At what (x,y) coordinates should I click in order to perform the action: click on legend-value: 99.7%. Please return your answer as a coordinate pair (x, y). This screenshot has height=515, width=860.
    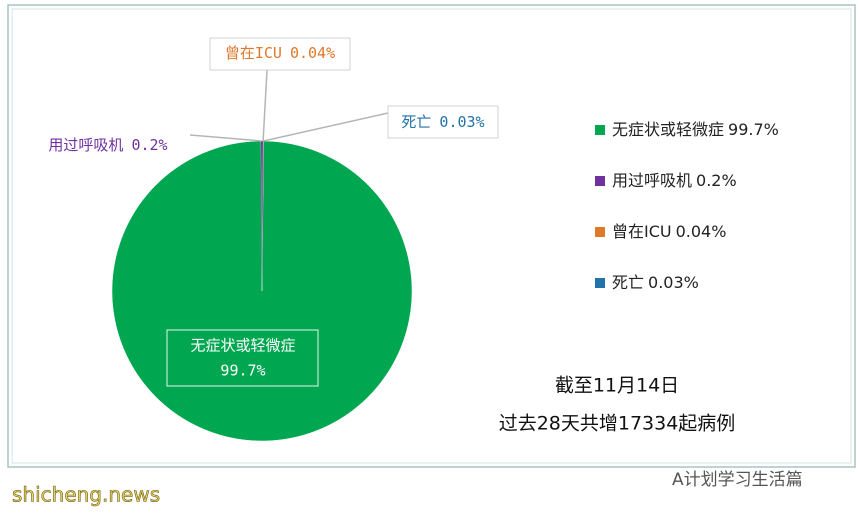
    Looking at the image, I should click on (753, 129).